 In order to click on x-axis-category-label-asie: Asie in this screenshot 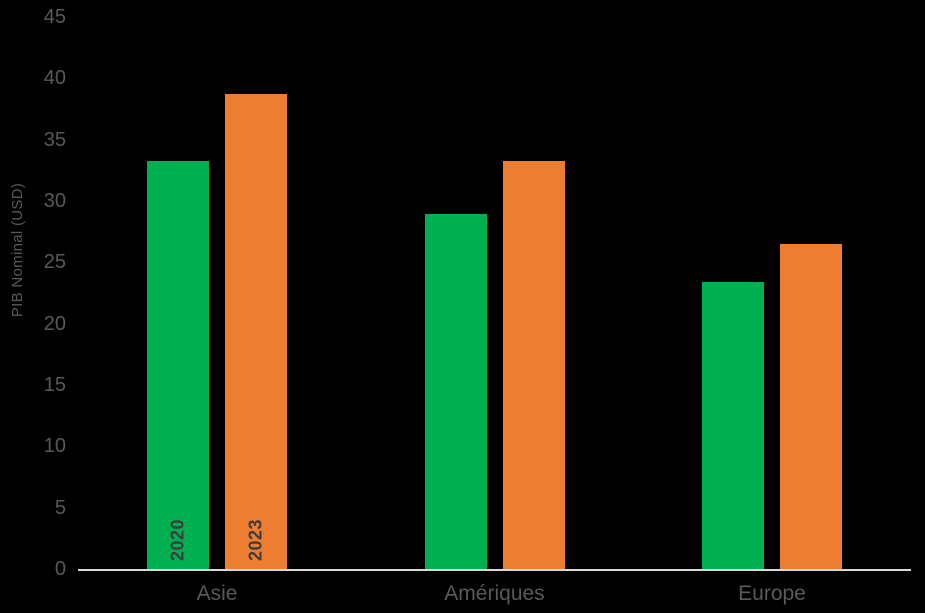, I will do `click(217, 593)`.